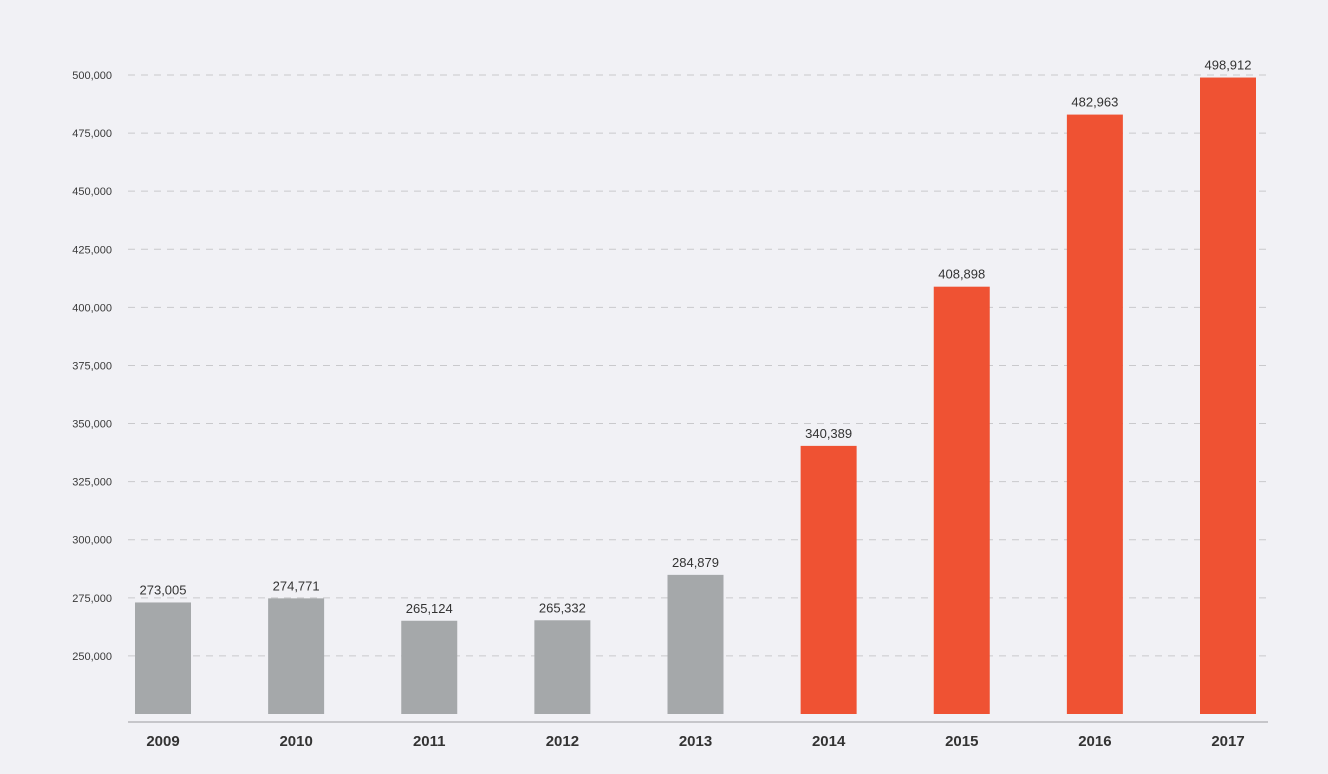 The image size is (1328, 774). I want to click on bar-2015, so click(961, 500).